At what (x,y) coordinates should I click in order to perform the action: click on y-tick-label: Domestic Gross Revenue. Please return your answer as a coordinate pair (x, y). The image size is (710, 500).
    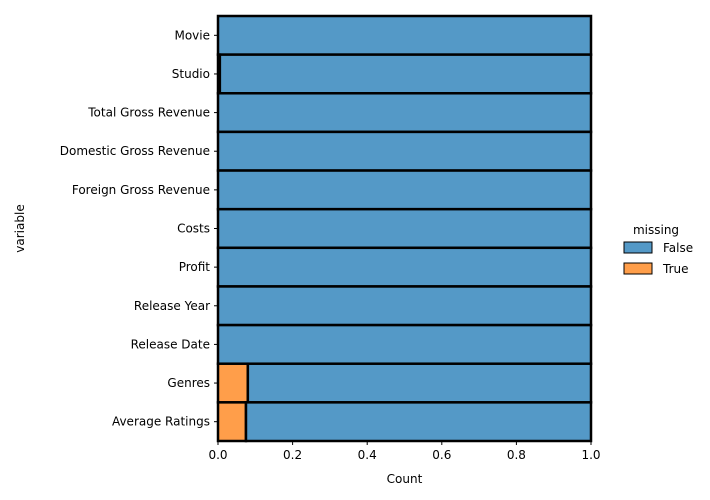
    Looking at the image, I should click on (135, 151).